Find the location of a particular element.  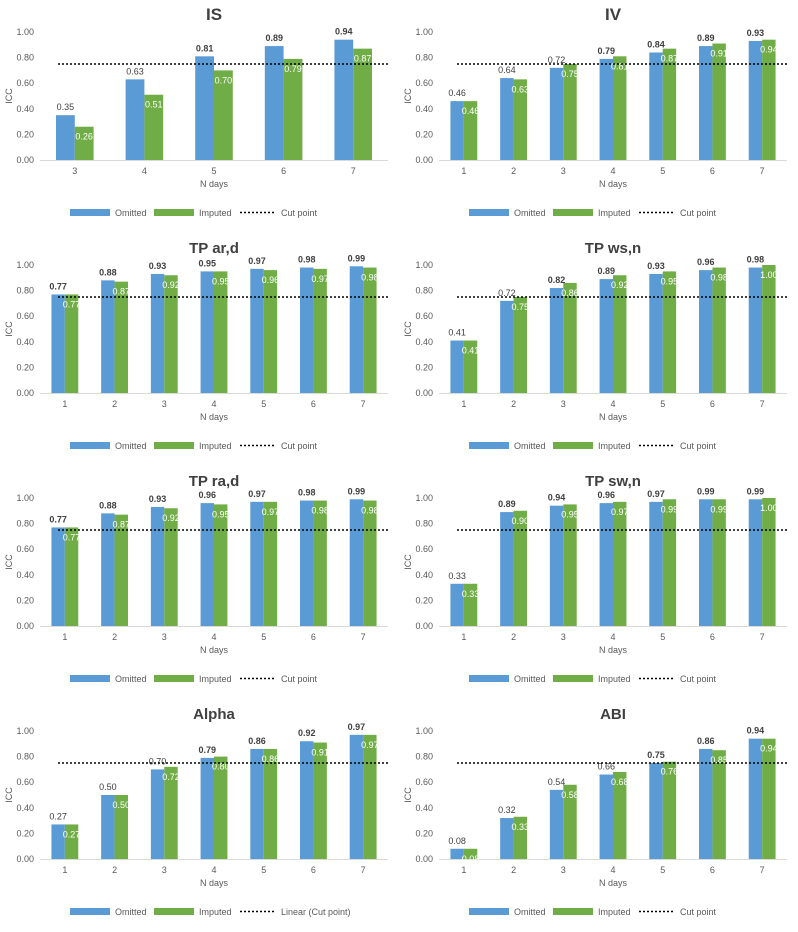

value-label-omitted: 0.96 is located at coordinates (208, 495).